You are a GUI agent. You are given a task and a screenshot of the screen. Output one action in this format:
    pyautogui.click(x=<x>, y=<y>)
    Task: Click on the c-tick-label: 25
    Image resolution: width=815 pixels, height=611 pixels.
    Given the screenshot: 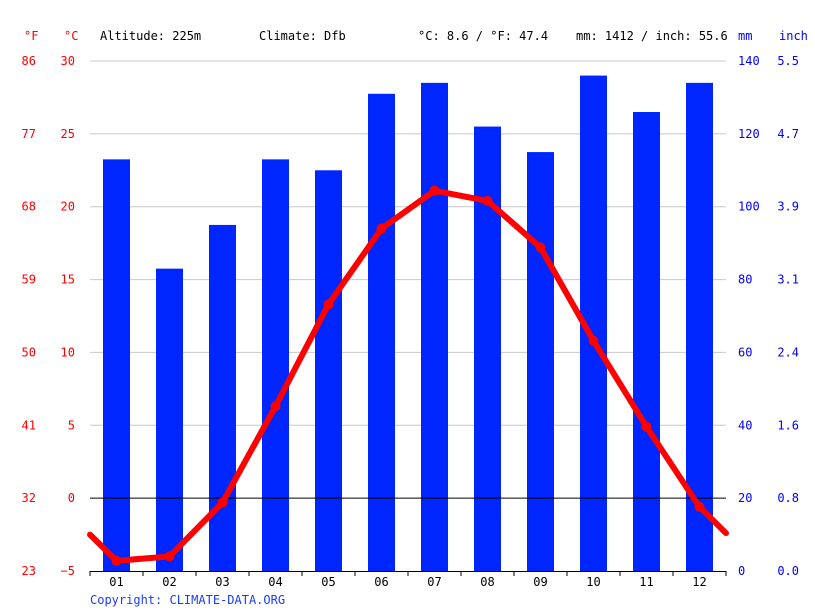 What is the action you would take?
    pyautogui.click(x=68, y=134)
    